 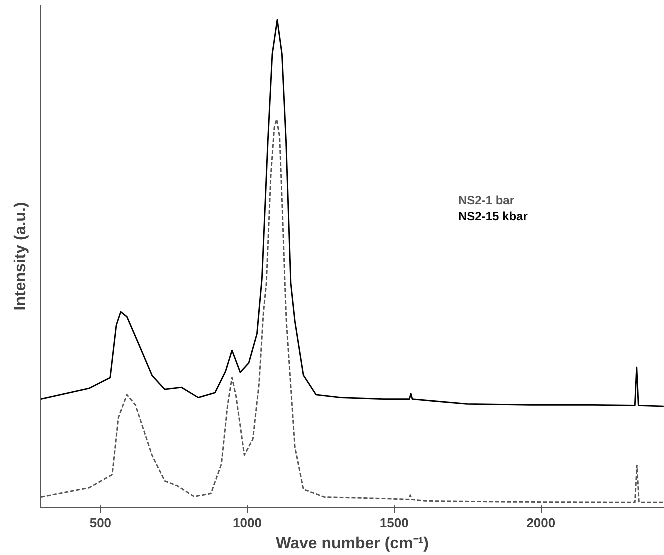 What do you see at coordinates (541, 523) in the screenshot?
I see `x-tick-label: 2000` at bounding box center [541, 523].